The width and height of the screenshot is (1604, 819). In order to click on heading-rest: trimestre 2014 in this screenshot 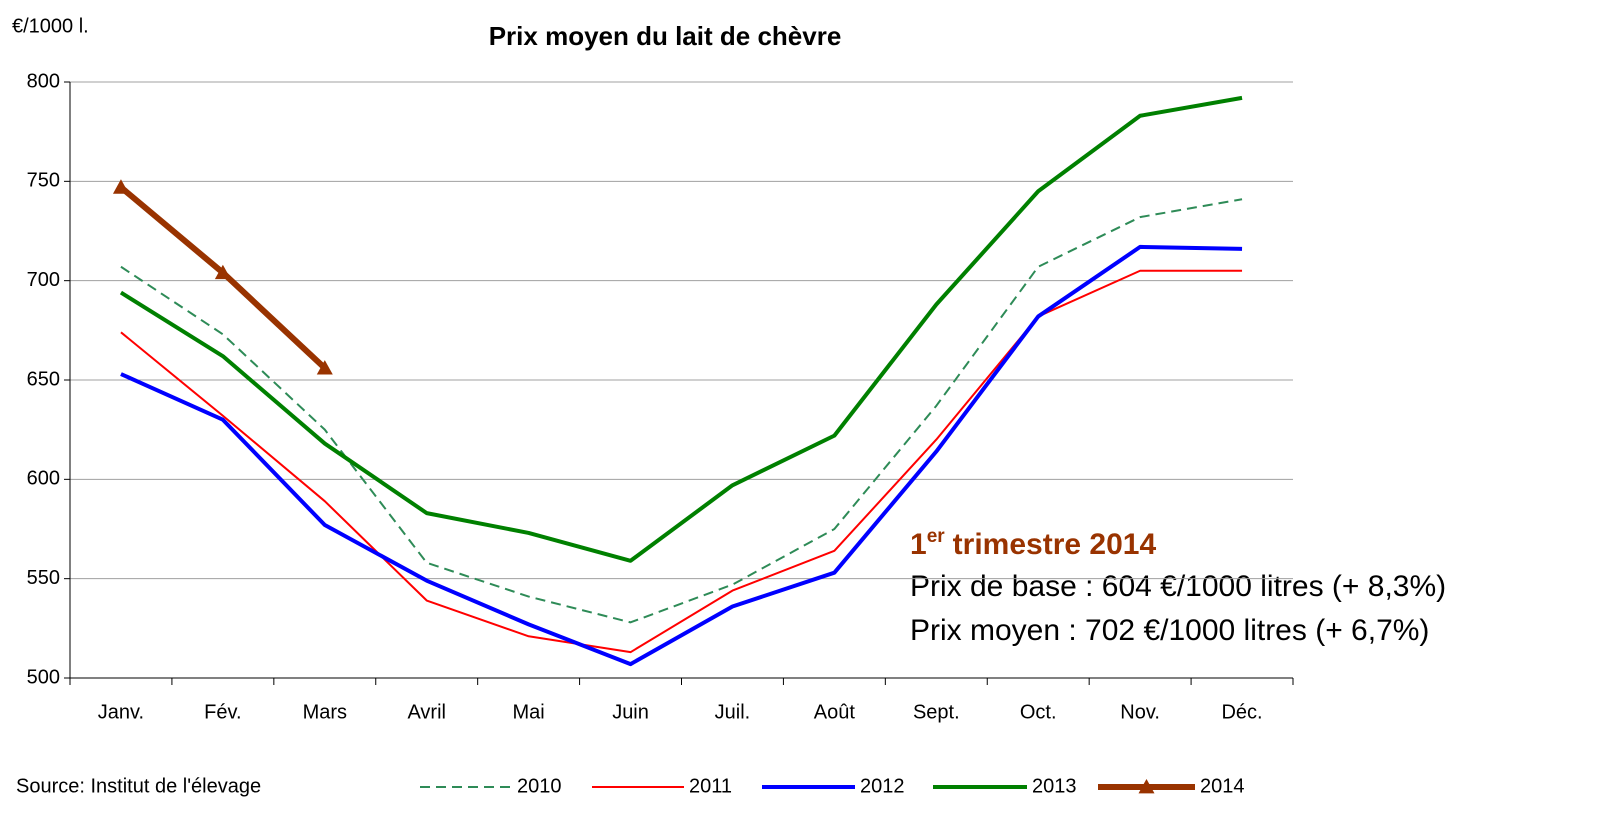, I will do `click(1055, 544)`.